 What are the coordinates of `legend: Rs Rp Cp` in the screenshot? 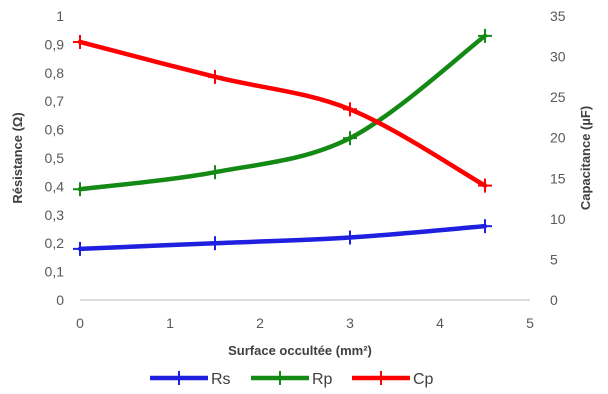 It's located at (292, 379).